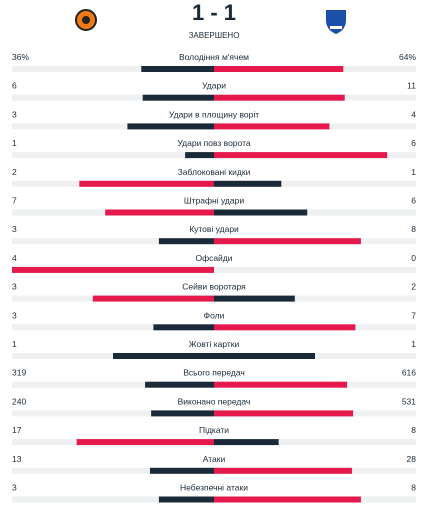 This screenshot has height=512, width=428. I want to click on away-value: 0, so click(413, 258).